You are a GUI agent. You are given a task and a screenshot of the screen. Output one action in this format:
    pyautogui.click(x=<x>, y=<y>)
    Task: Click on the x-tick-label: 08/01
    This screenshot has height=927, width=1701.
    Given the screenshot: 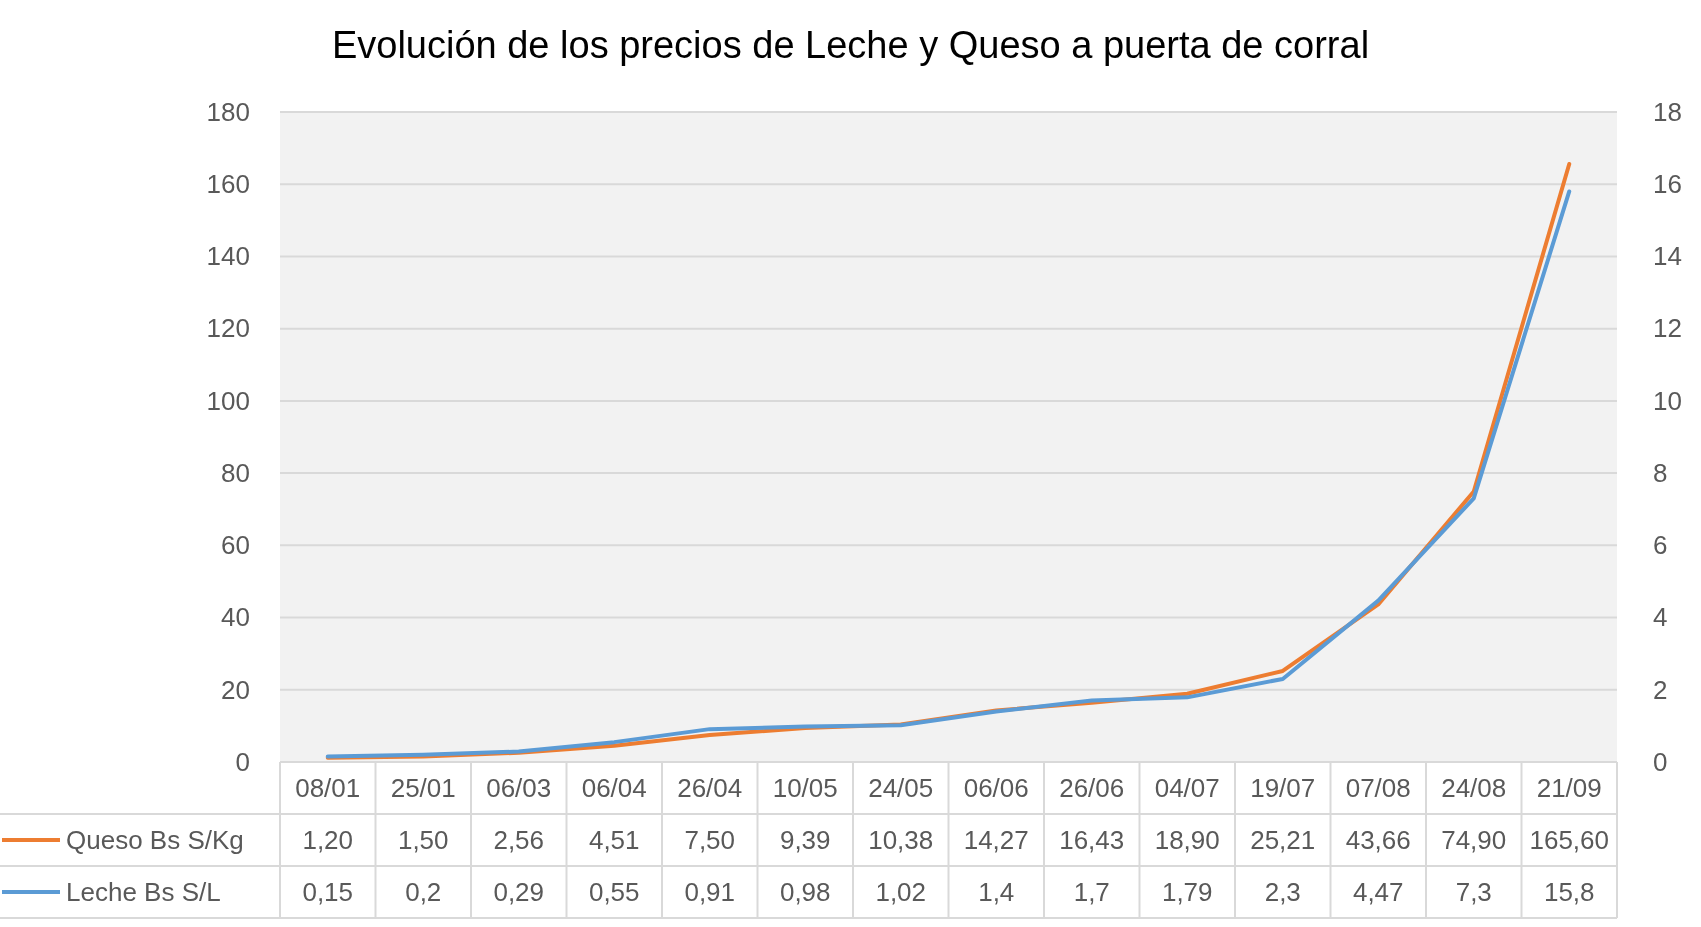 What is the action you would take?
    pyautogui.click(x=328, y=788)
    